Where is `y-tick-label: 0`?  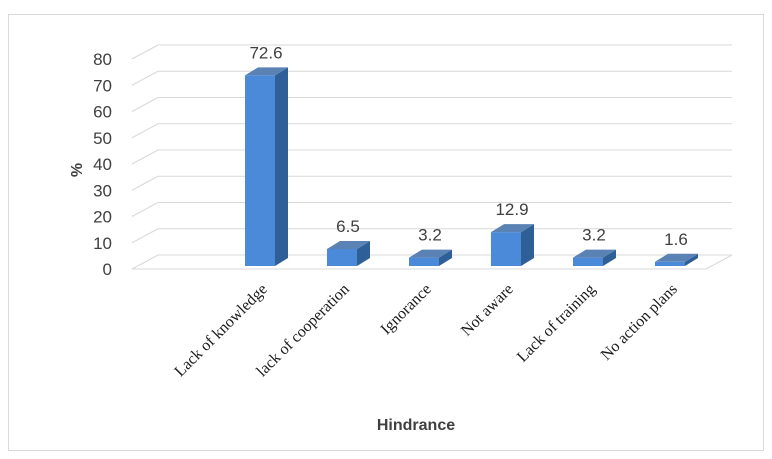 y-tick-label: 0 is located at coordinates (107, 269).